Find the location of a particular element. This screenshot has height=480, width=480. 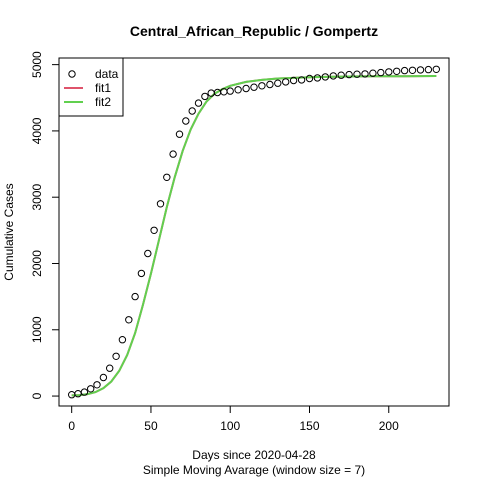

y-tick-label: 1000 is located at coordinates (37, 329).